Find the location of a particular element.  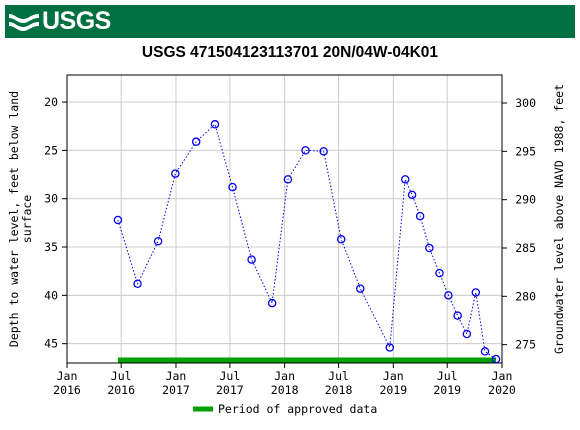

x-tick-label-year: 2020 is located at coordinates (502, 390).